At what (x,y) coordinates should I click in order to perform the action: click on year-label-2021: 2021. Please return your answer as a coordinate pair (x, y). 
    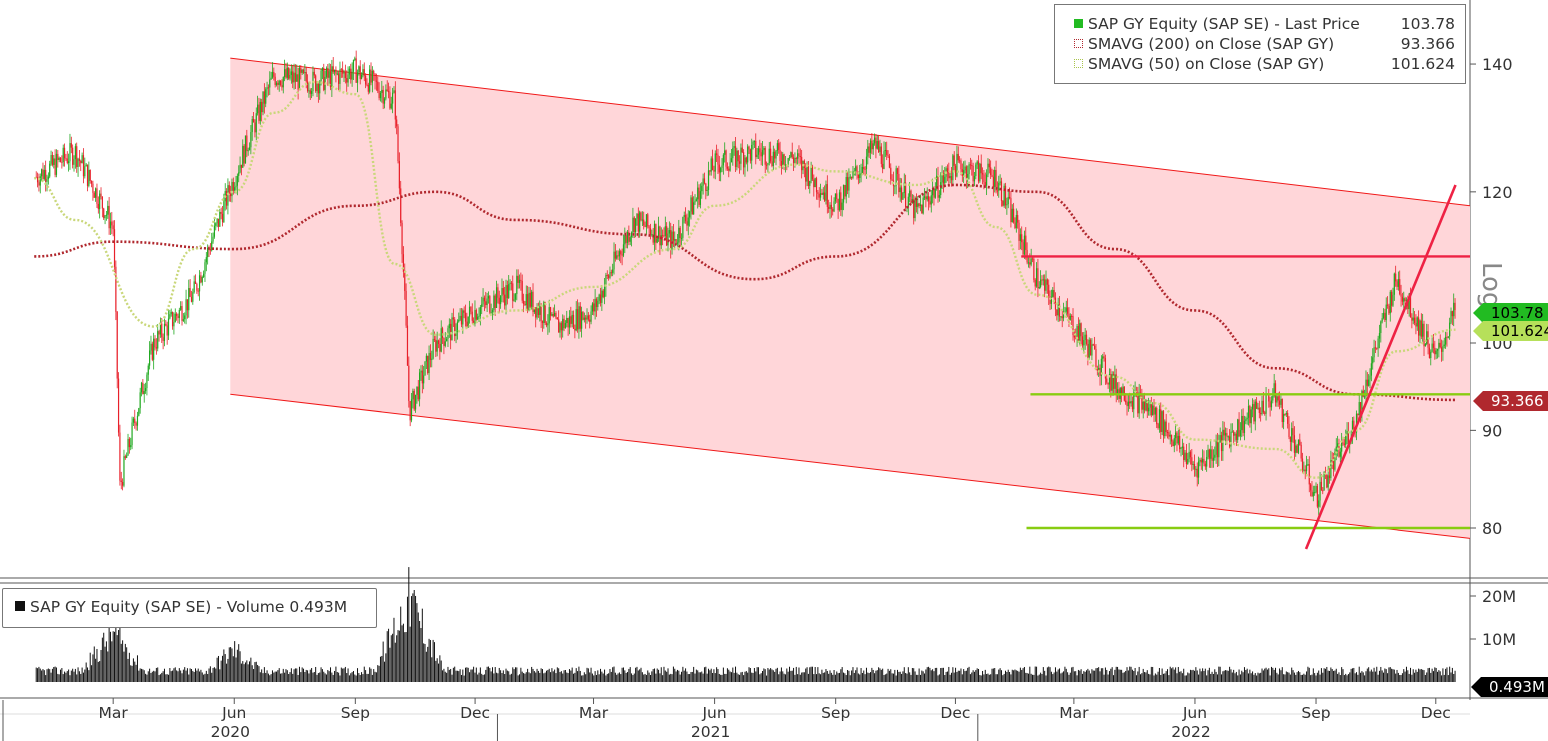
    Looking at the image, I should click on (710, 732).